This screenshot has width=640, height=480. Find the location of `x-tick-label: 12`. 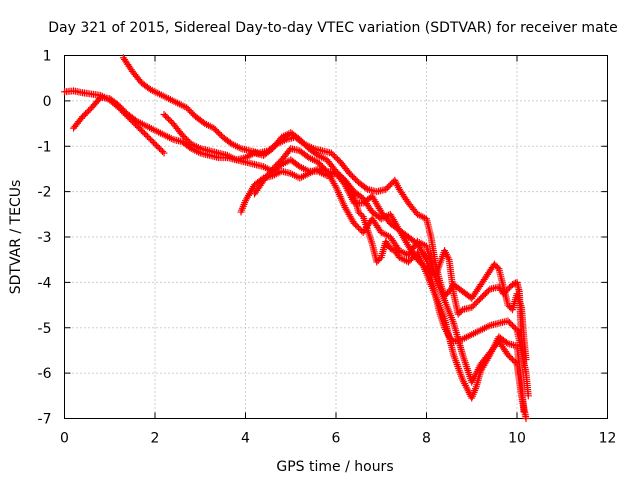

x-tick-label: 12 is located at coordinates (608, 439).